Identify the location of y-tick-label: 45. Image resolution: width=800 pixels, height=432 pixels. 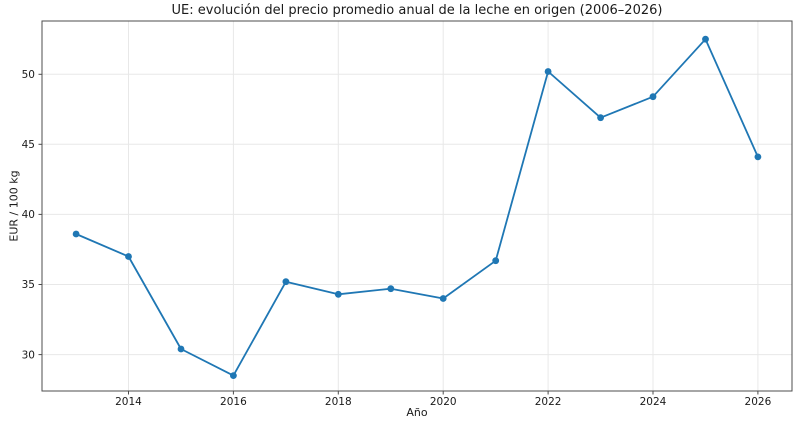
(28, 145).